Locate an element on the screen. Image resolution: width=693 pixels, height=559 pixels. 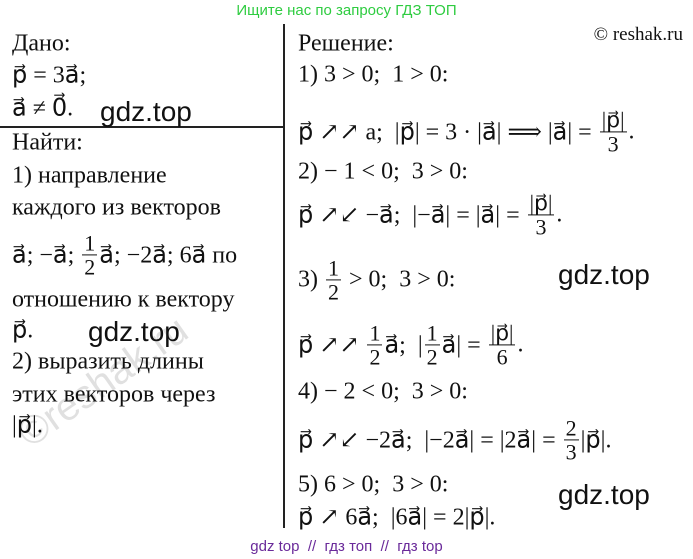
text: p⃗ ↗↗ is located at coordinates (332, 345).